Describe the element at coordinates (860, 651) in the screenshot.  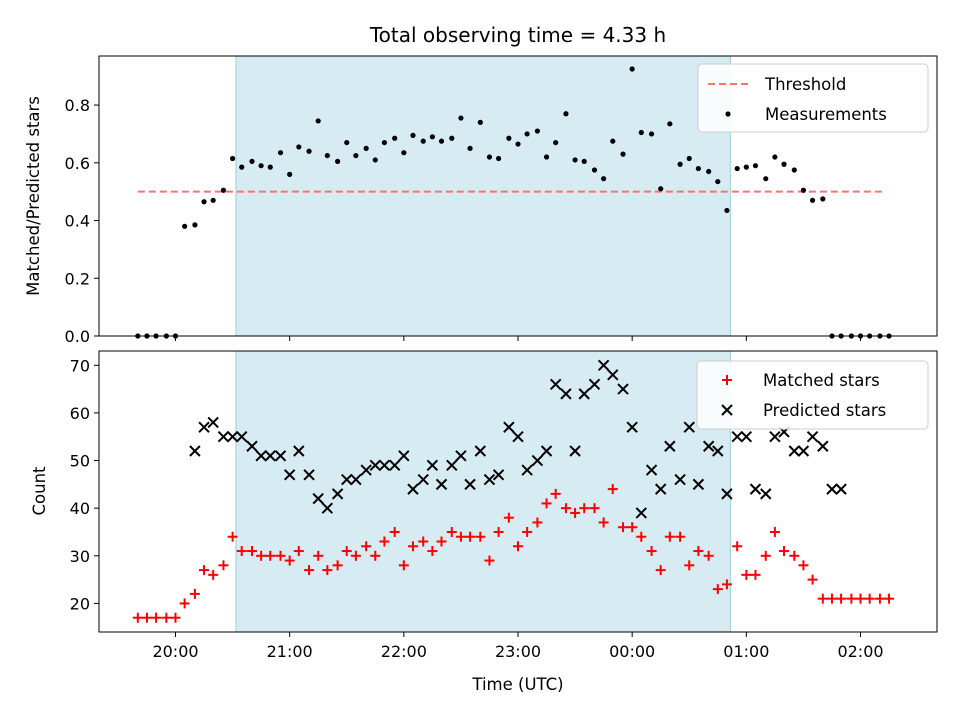
I see `bottom-x-tick-label: 02:00` at that location.